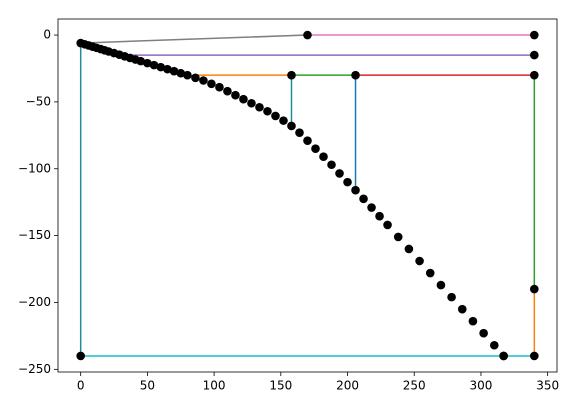 The width and height of the screenshot is (567, 413). I want to click on x-tick-label: 0, so click(81, 386).